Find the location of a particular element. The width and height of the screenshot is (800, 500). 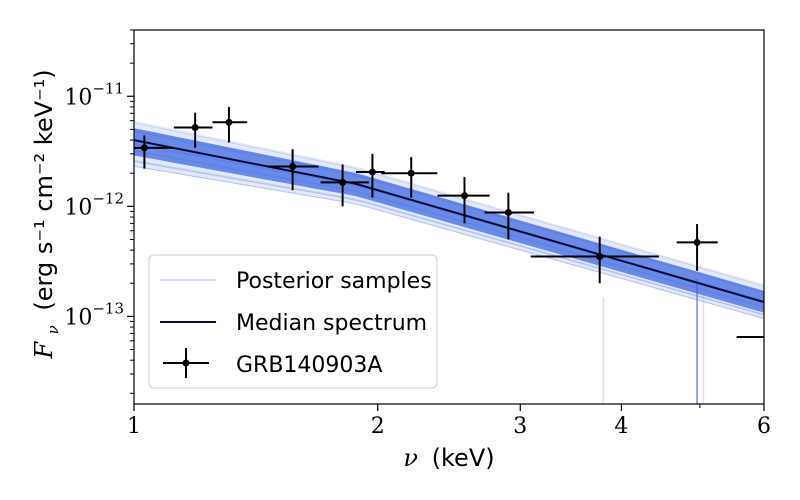

x-tick-label: 6 is located at coordinates (764, 426).